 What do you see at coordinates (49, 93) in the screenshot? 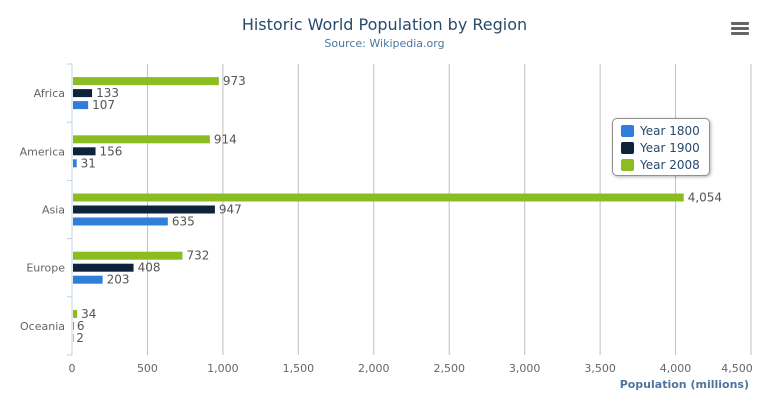
I see `category-label: Africa` at bounding box center [49, 93].